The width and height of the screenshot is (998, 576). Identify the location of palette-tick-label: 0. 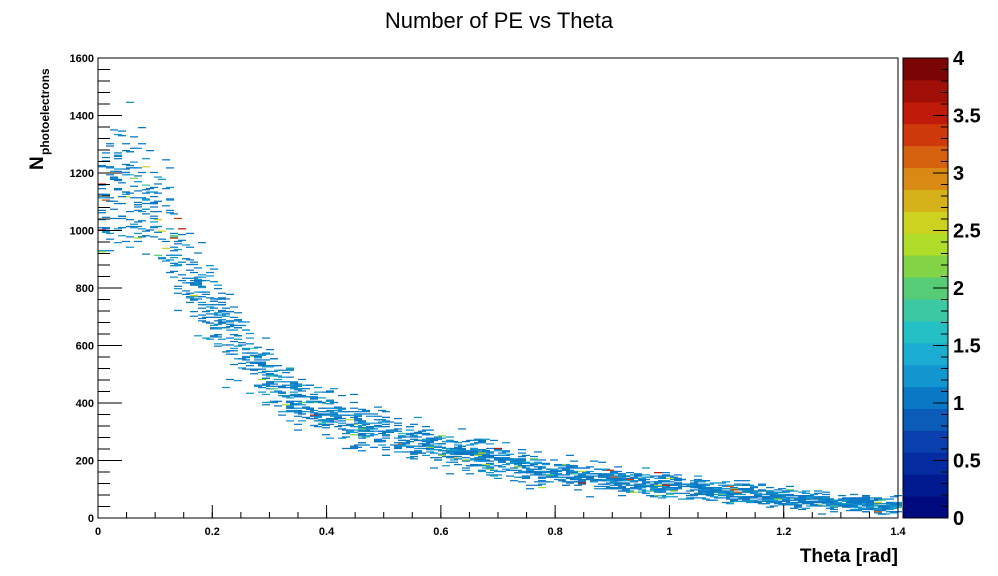
(958, 519).